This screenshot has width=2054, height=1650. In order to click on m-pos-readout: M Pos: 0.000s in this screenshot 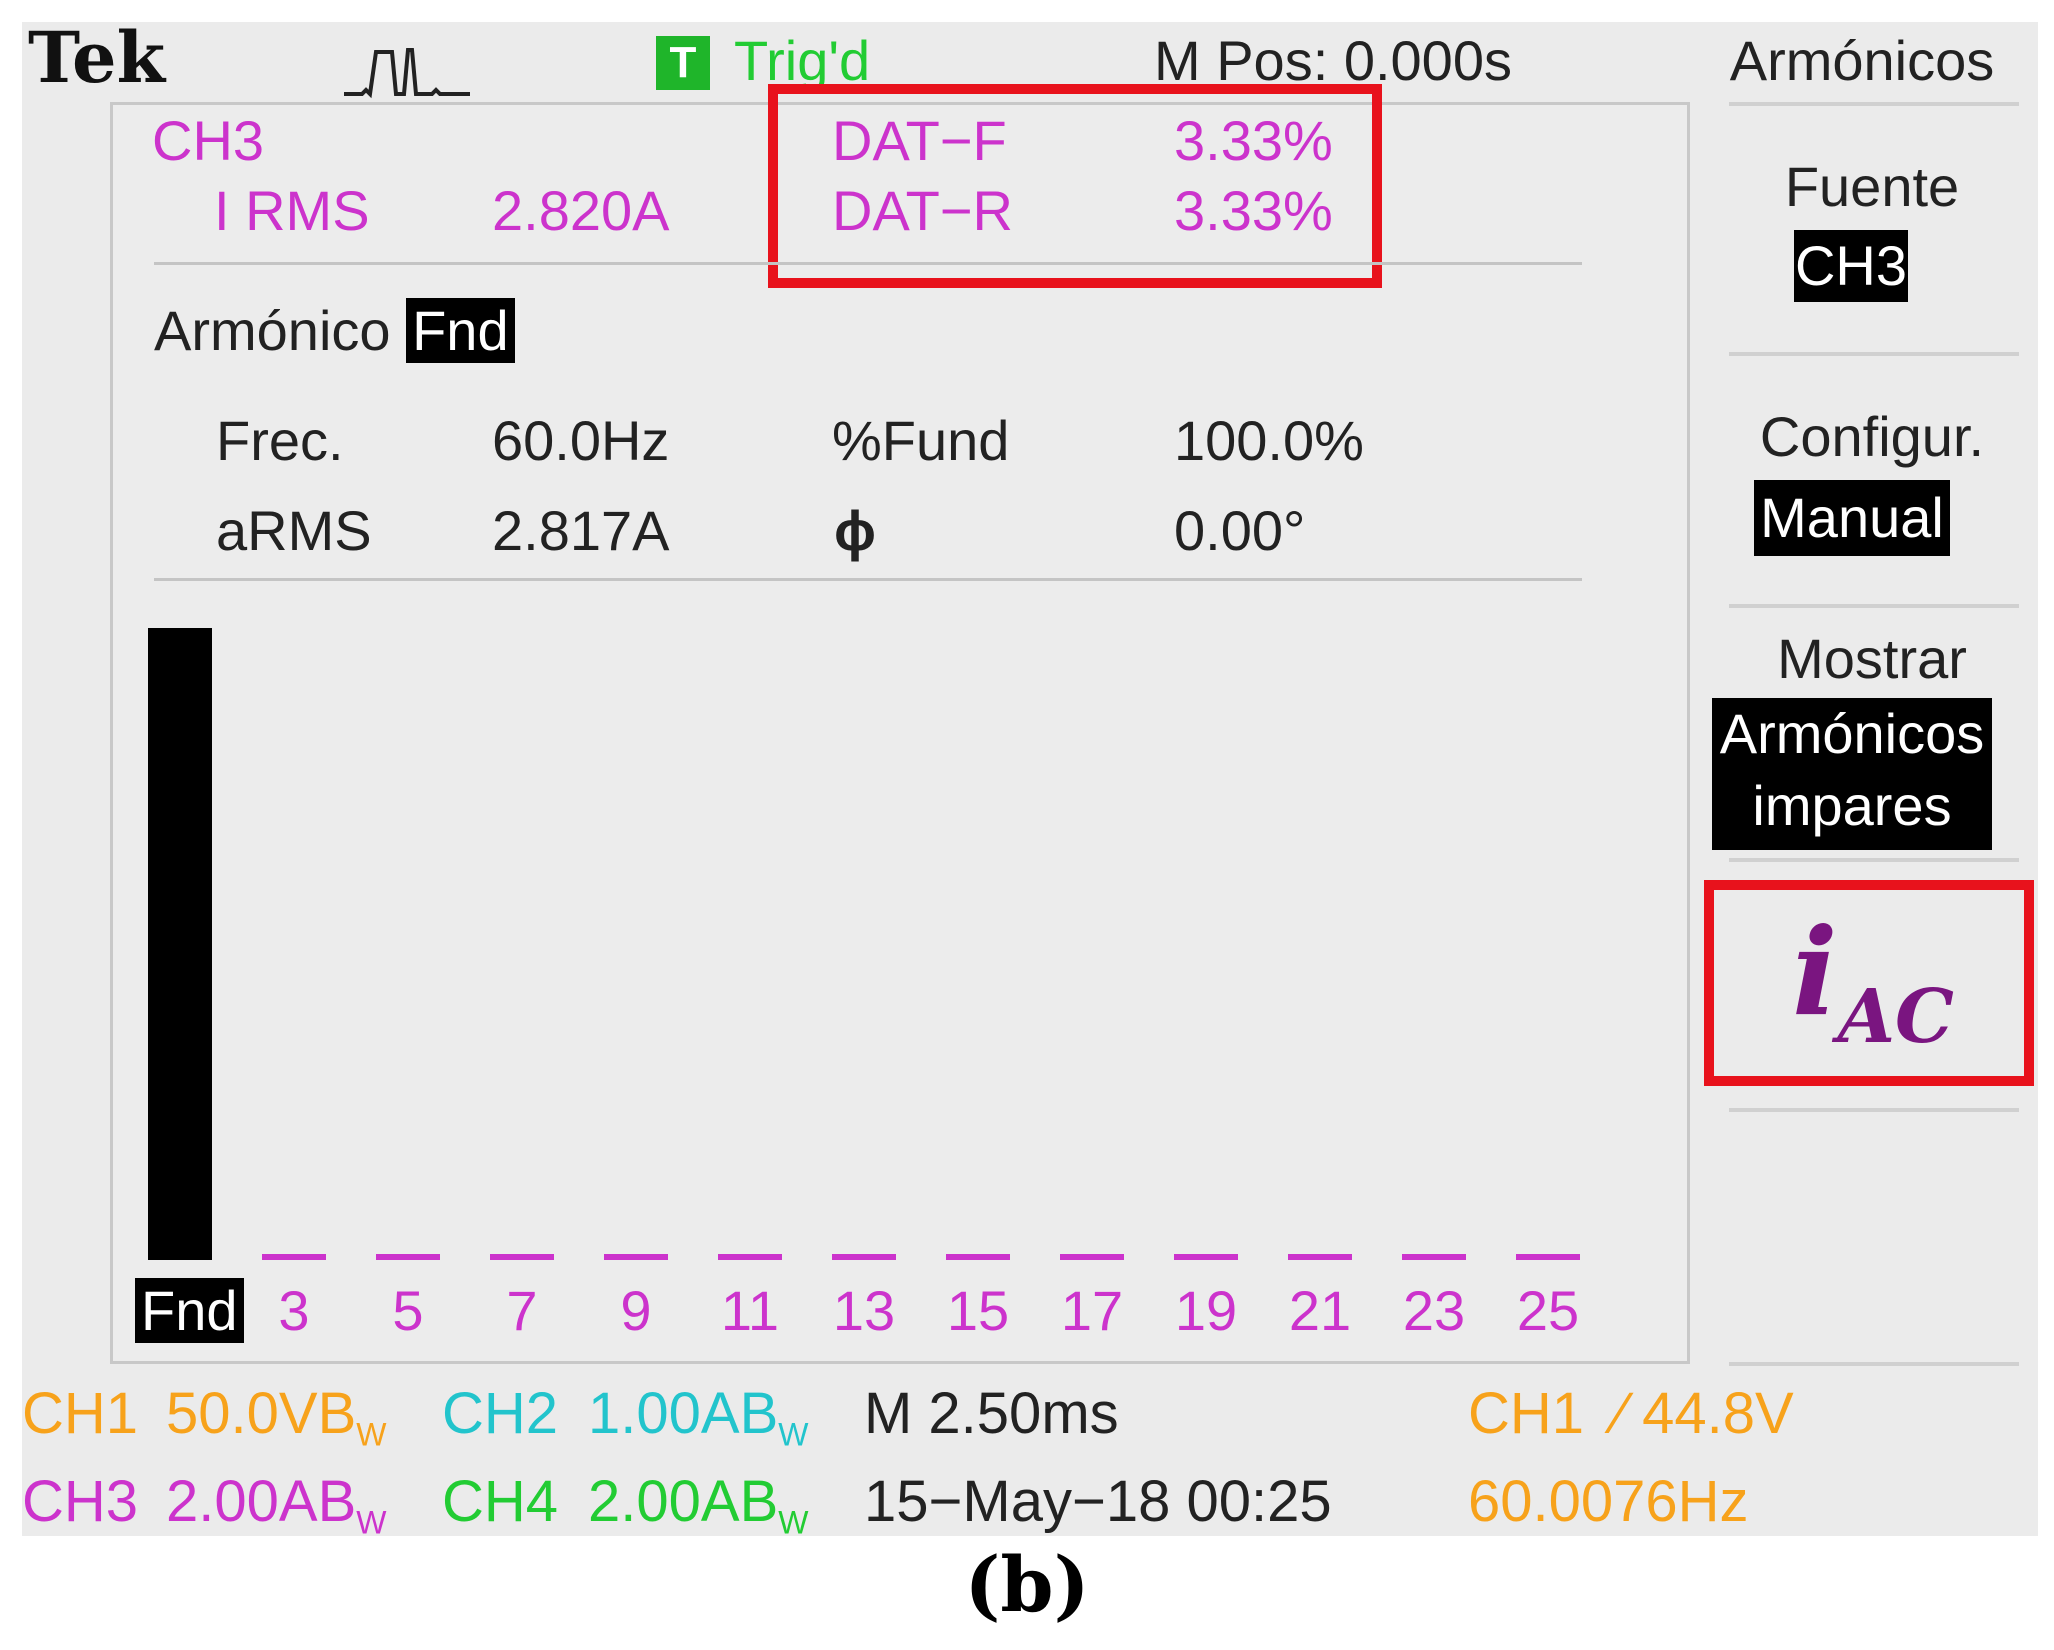, I will do `click(1333, 60)`.